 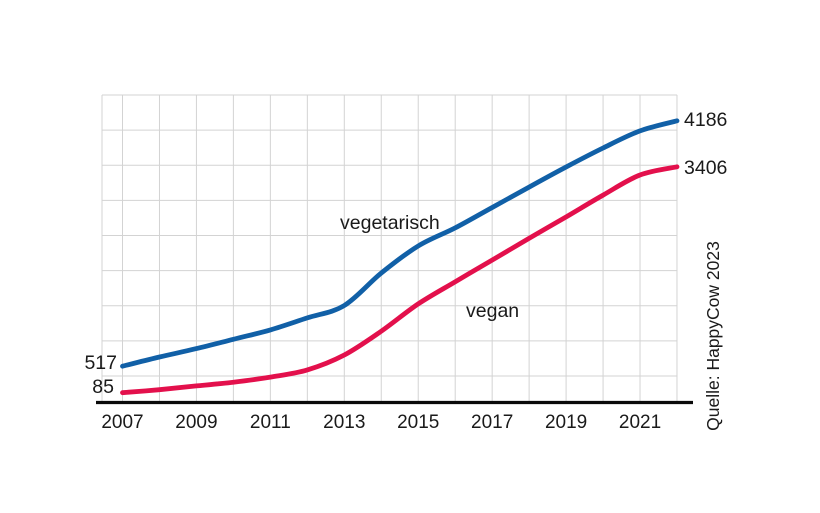 I want to click on x-tick-label: 2019, so click(x=566, y=422).